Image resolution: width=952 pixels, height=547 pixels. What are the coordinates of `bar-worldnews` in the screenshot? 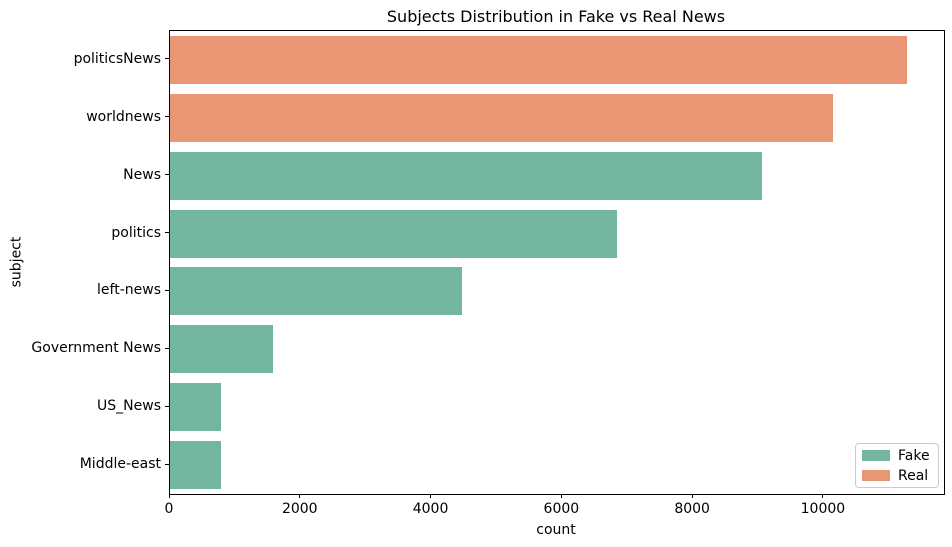 It's located at (502, 117).